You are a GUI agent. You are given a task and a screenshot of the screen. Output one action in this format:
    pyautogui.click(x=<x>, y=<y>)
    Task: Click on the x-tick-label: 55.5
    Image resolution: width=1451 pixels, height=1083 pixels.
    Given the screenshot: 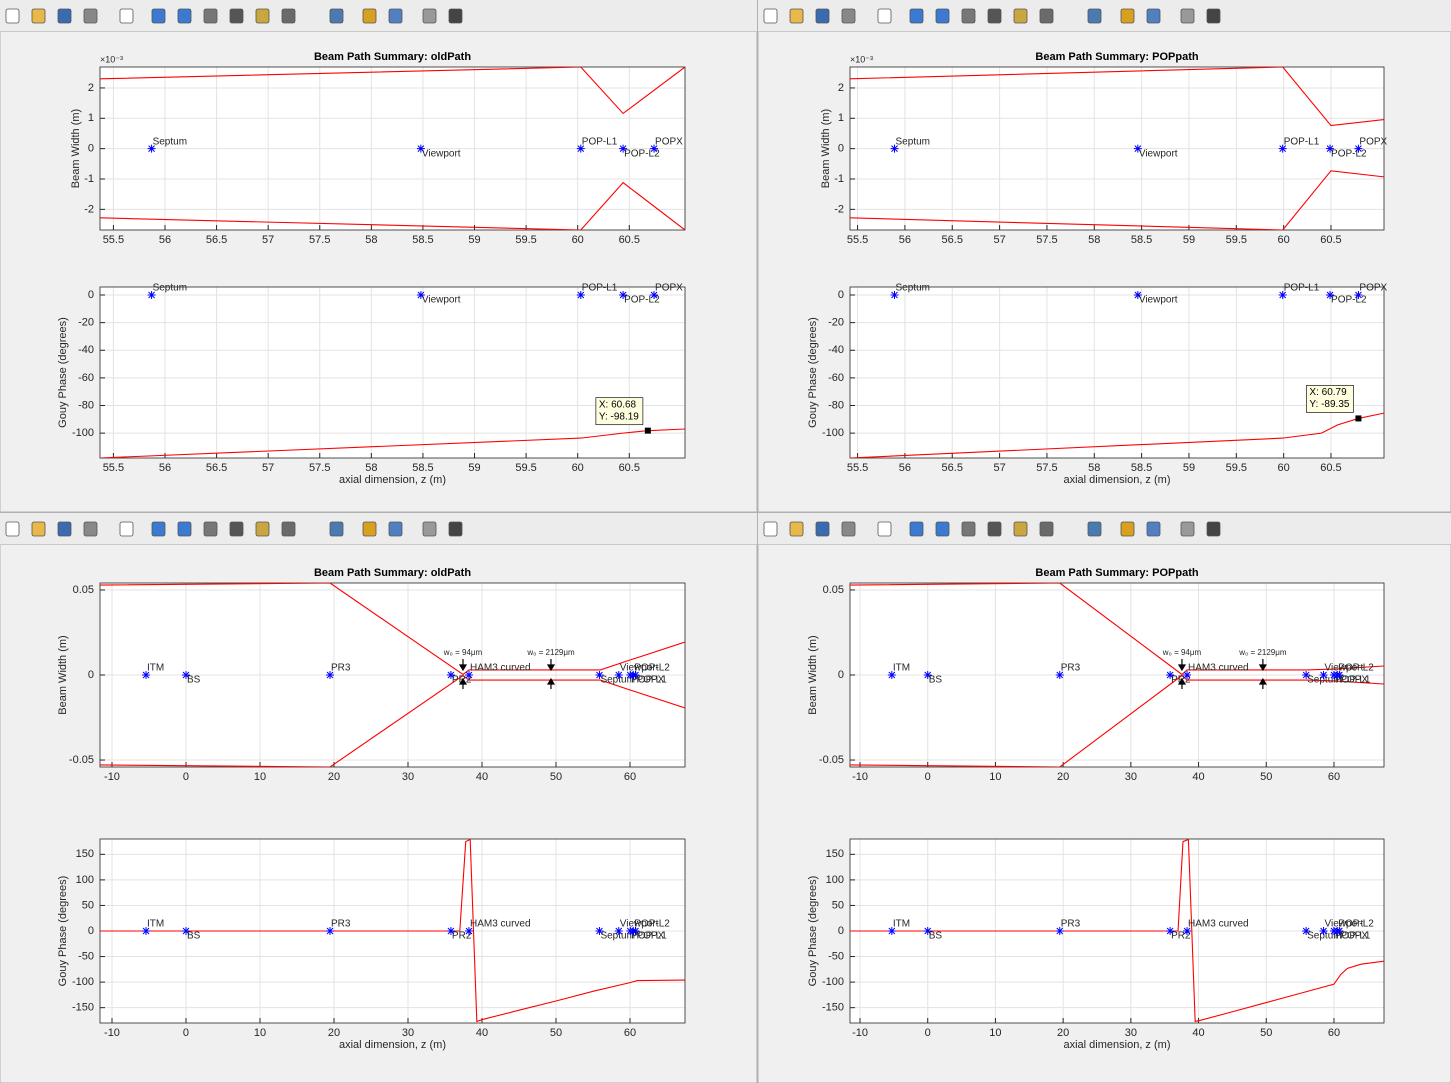 What is the action you would take?
    pyautogui.click(x=113, y=240)
    